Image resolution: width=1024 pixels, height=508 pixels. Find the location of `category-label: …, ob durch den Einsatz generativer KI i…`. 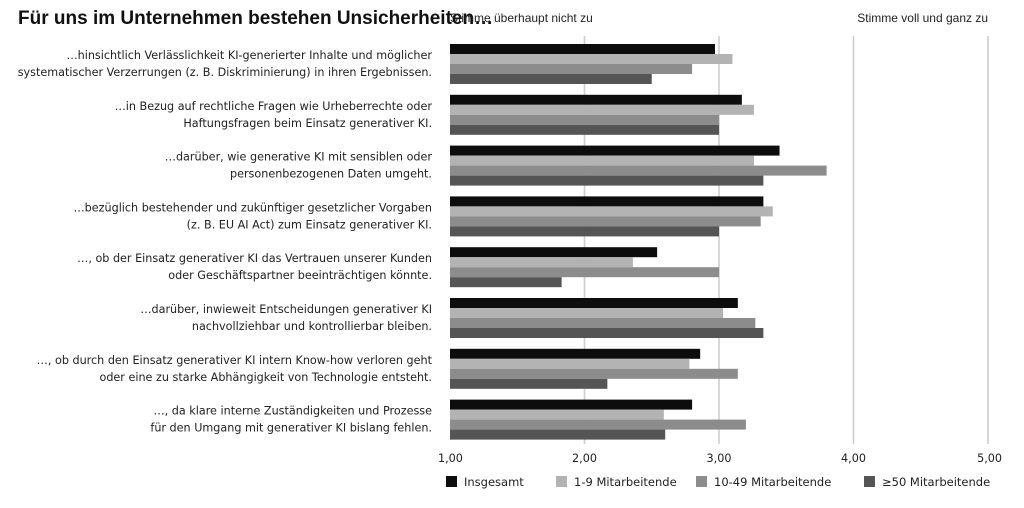

category-label: …, ob durch den Einsatz generativer KI i… is located at coordinates (235, 360).